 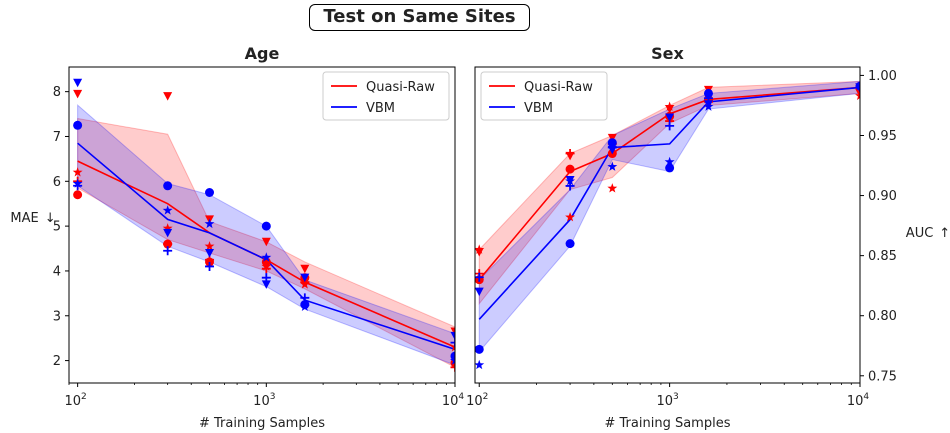 I want to click on chart-title: Sex, so click(x=667, y=53).